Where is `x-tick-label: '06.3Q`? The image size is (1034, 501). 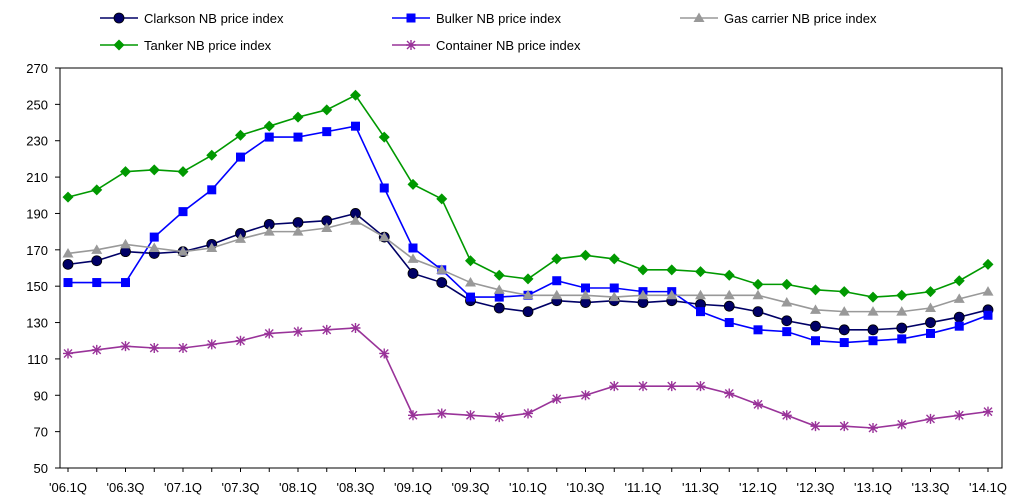
x-tick-label: '06.3Q is located at coordinates (126, 487).